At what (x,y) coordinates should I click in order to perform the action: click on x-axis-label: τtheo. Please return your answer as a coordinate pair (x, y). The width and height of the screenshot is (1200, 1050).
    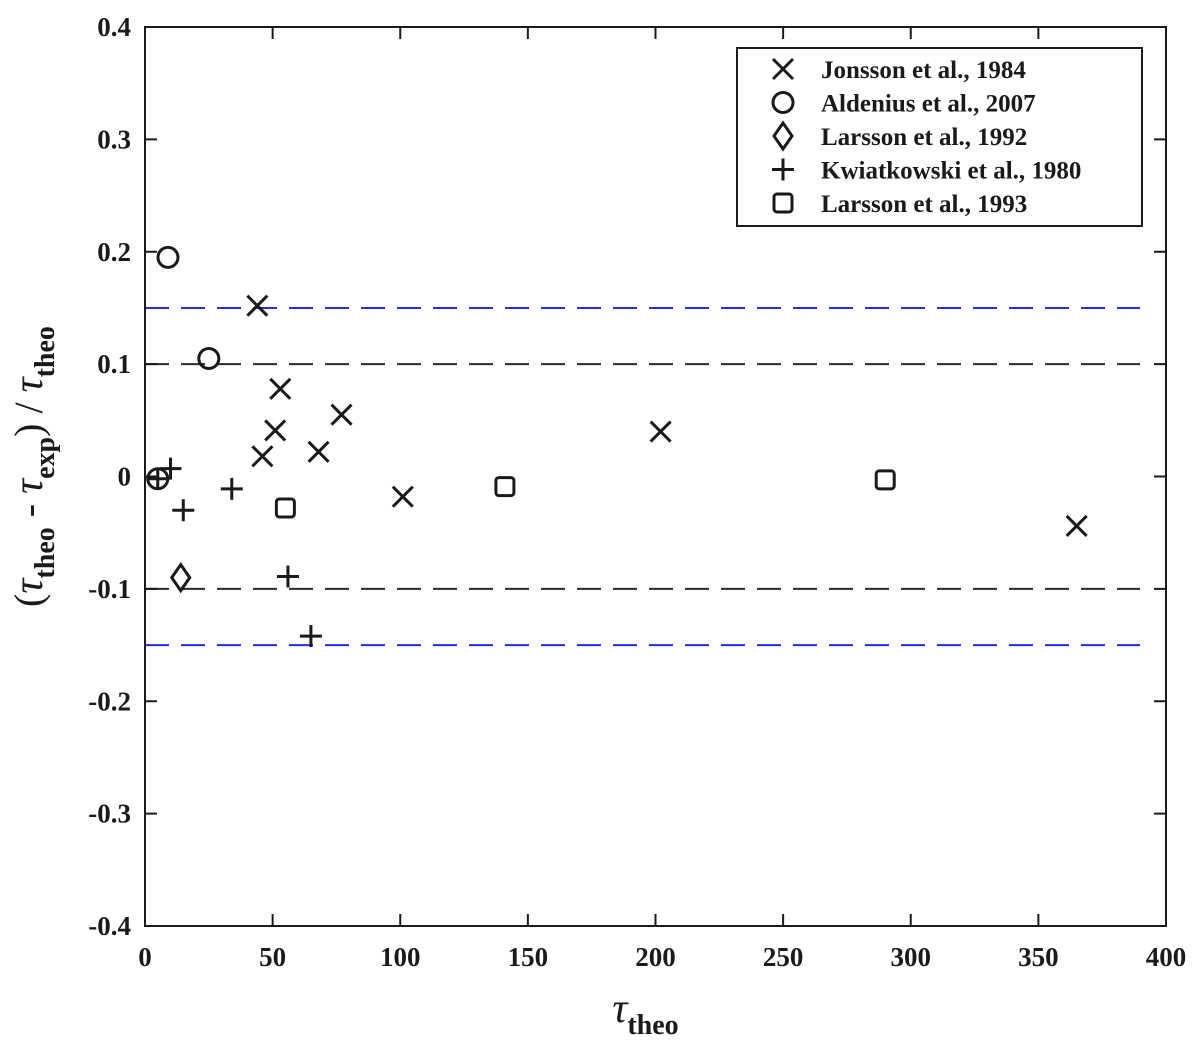
    Looking at the image, I should click on (645, 1013).